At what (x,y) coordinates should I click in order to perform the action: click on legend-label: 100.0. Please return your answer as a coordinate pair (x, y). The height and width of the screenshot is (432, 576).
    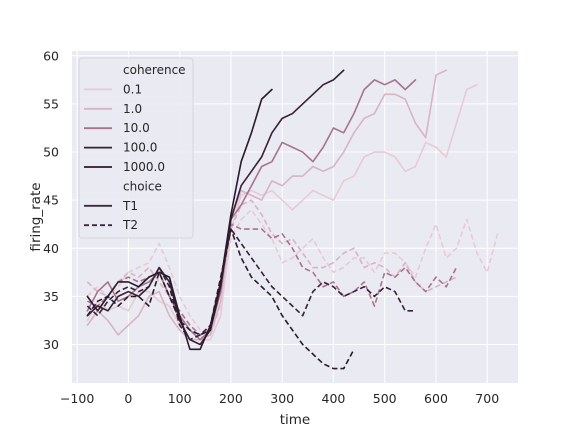
    Looking at the image, I should click on (140, 148).